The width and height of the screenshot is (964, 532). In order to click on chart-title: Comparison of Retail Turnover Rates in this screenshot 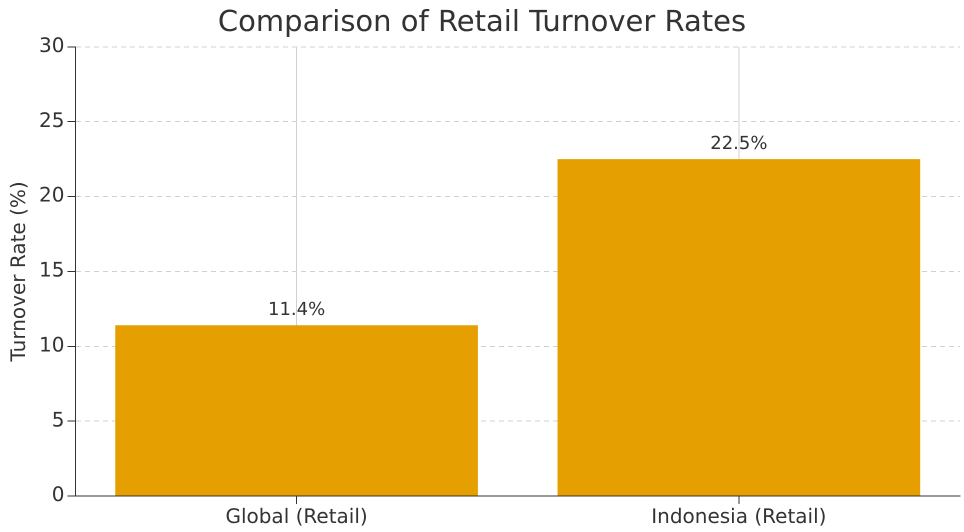, I will do `click(482, 21)`.